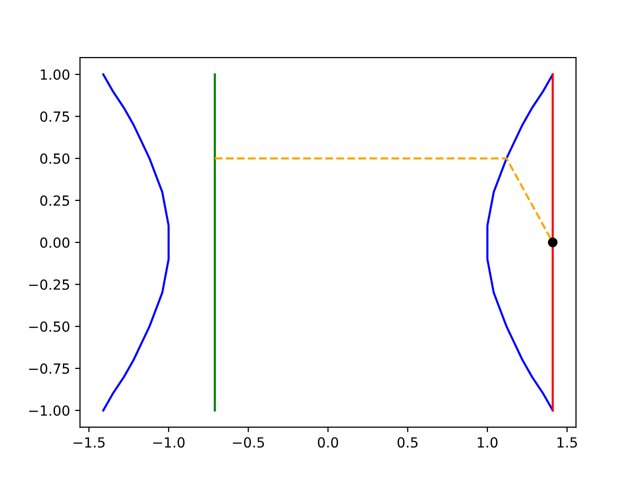  I want to click on x-tick-label: 0.0, so click(328, 442).